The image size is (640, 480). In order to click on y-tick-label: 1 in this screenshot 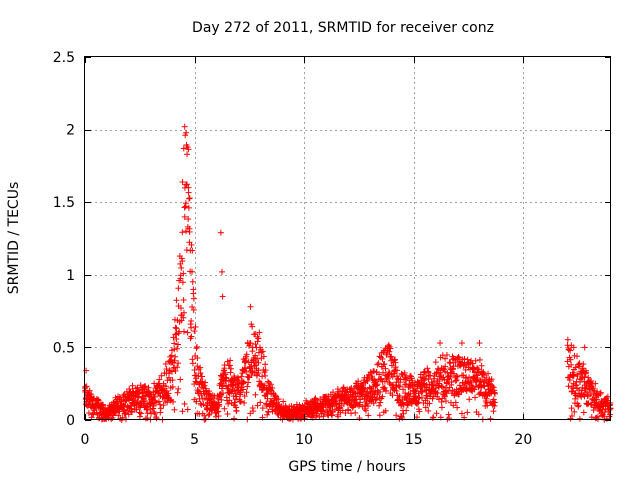, I will do `click(70, 276)`.